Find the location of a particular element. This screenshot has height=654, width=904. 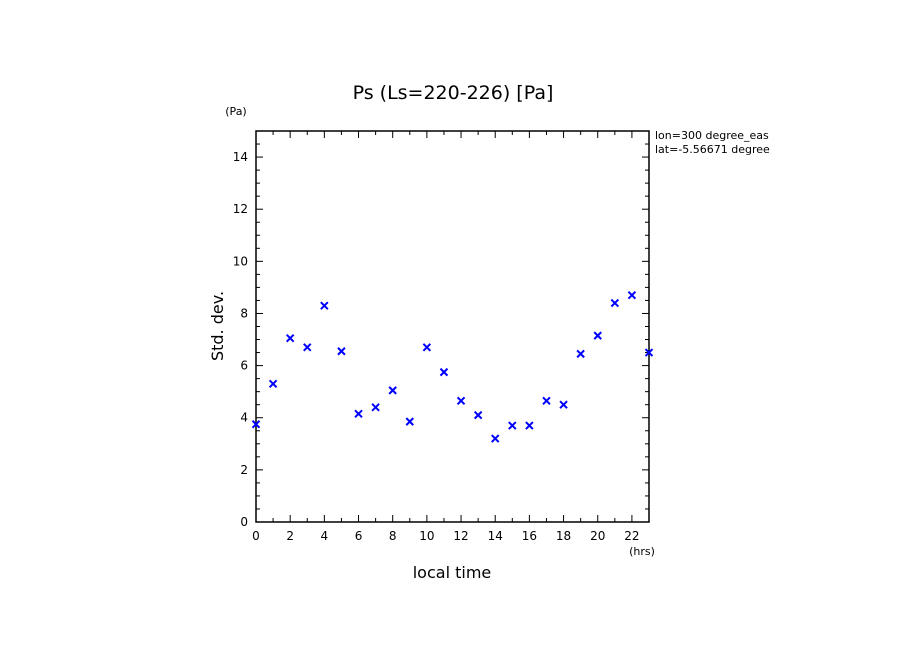

y-tick-label: 8 is located at coordinates (244, 313).